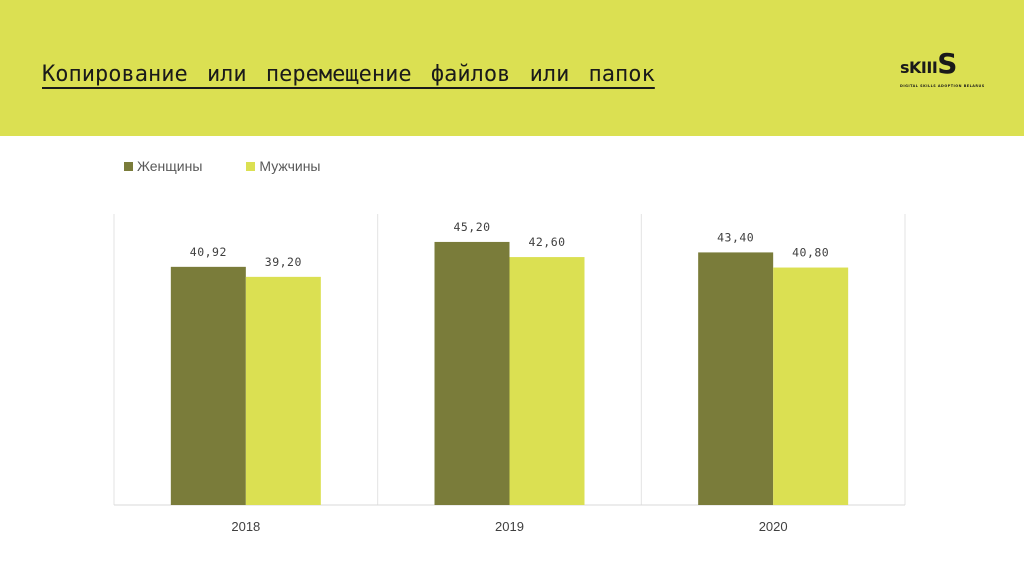 The height and width of the screenshot is (576, 1024). Describe the element at coordinates (773, 526) in the screenshot. I see `x-tick-label-2020: 2020` at that location.